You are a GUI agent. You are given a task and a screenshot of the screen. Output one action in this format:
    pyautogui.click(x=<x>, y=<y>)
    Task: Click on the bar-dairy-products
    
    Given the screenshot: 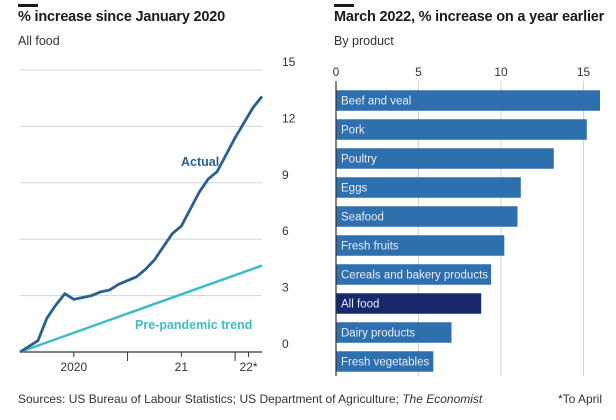 What is the action you would take?
    pyautogui.click(x=394, y=332)
    